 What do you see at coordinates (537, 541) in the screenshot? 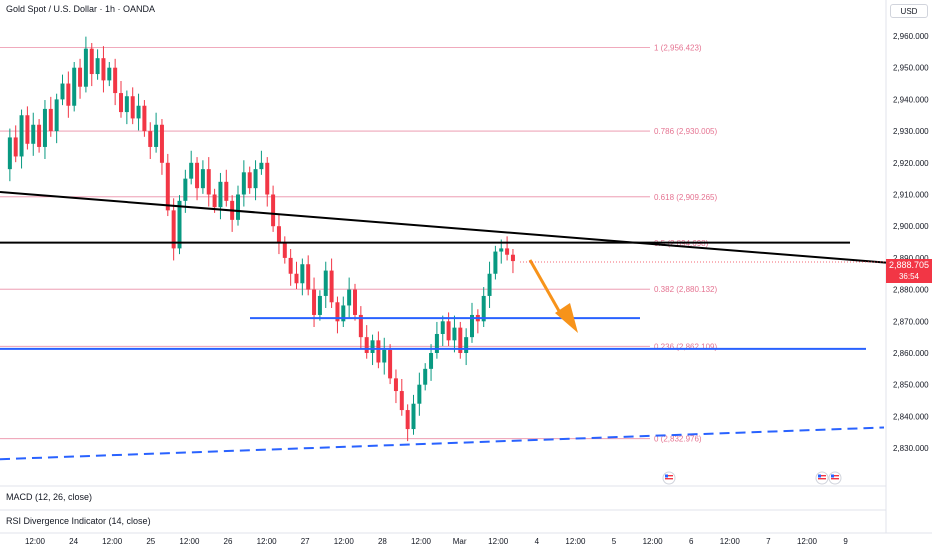
I see `time-tick-label: 4` at bounding box center [537, 541].